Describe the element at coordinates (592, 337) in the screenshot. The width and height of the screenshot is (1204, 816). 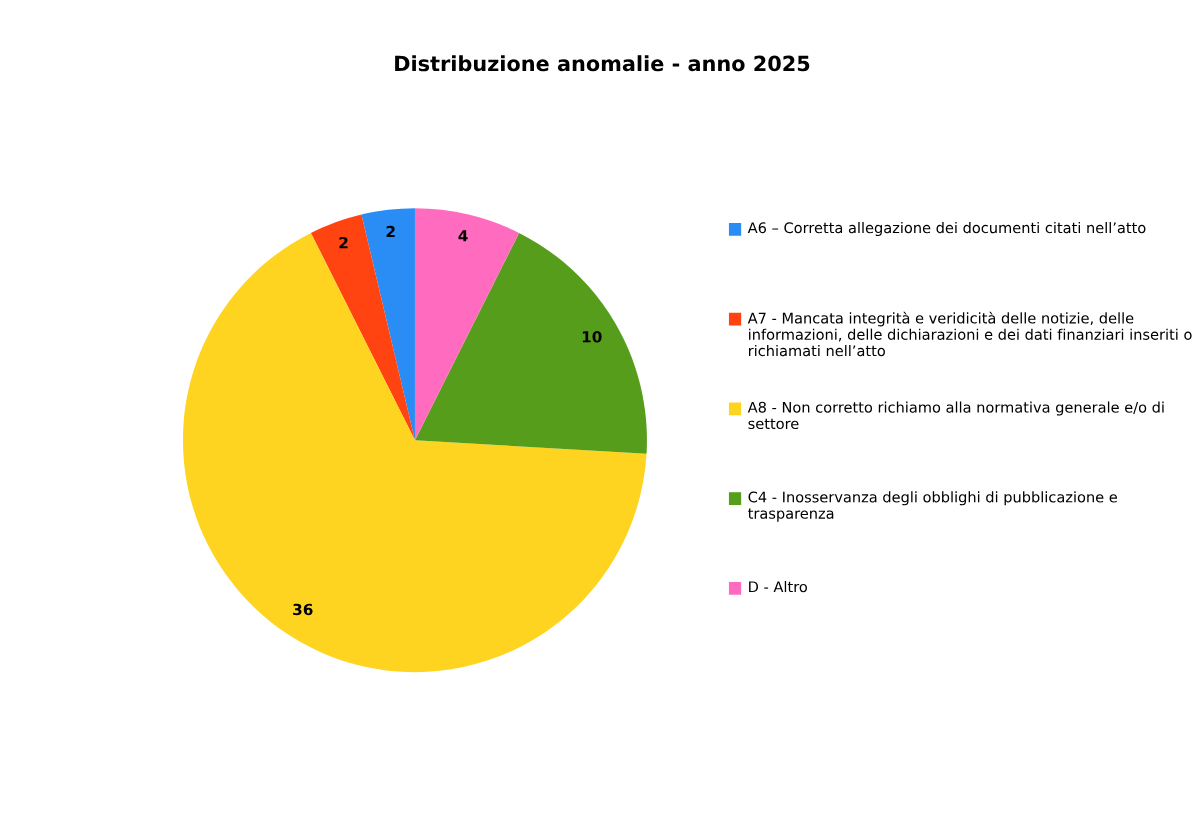
I see `data-label: 10` at that location.